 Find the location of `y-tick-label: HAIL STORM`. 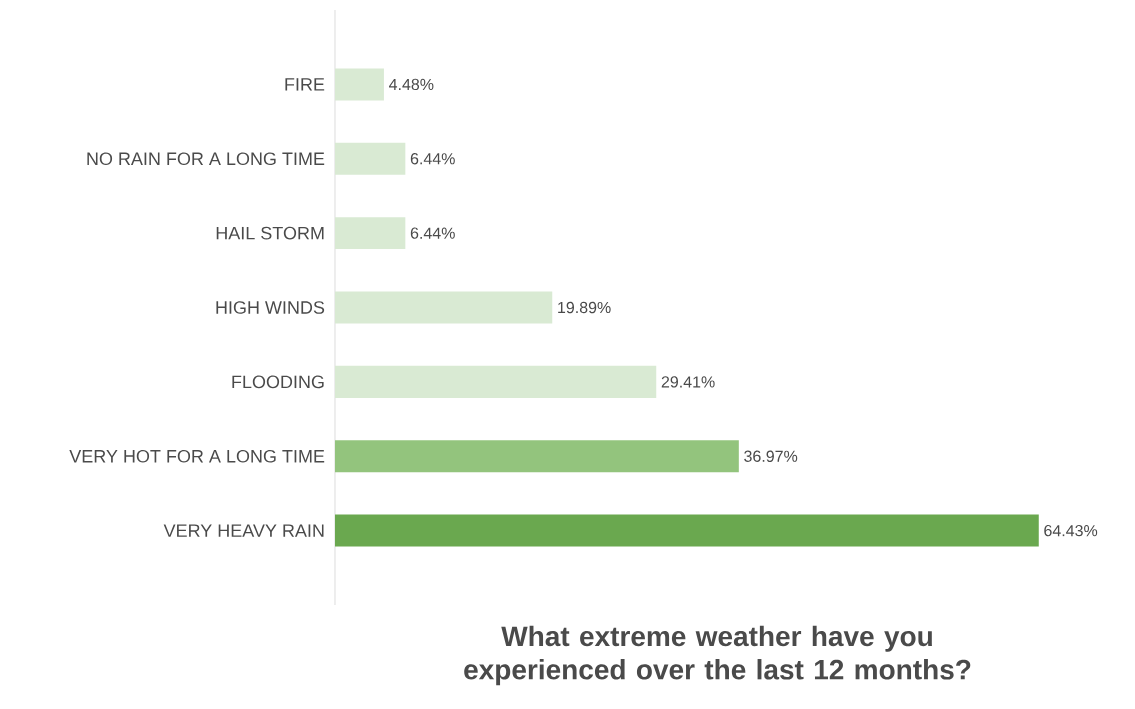

y-tick-label: HAIL STORM is located at coordinates (270, 233).